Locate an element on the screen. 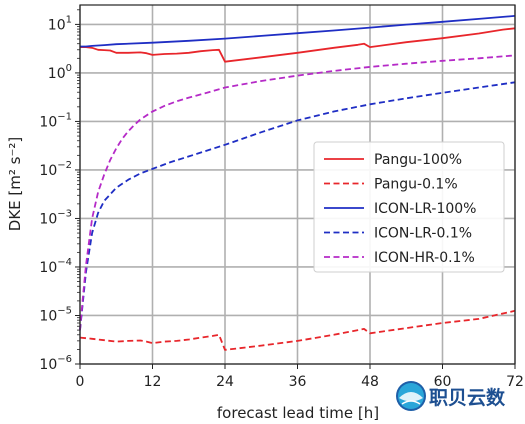  legend-label: Pangu-0.1% is located at coordinates (416, 185).